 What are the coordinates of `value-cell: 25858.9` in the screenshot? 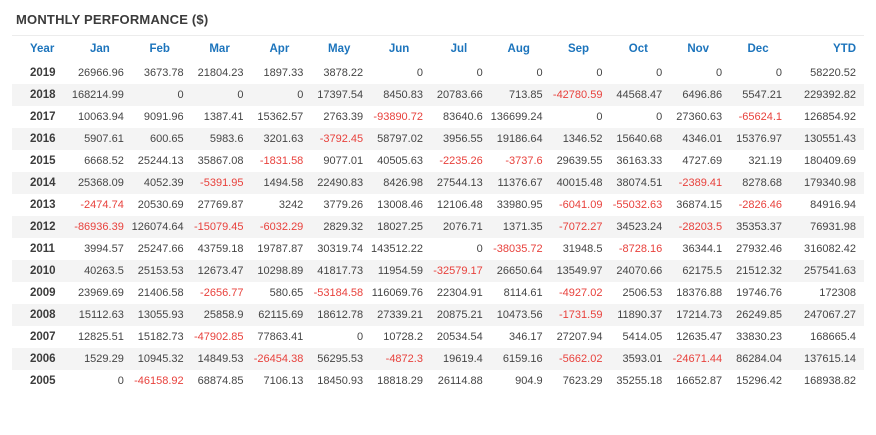 It's located at (223, 315).